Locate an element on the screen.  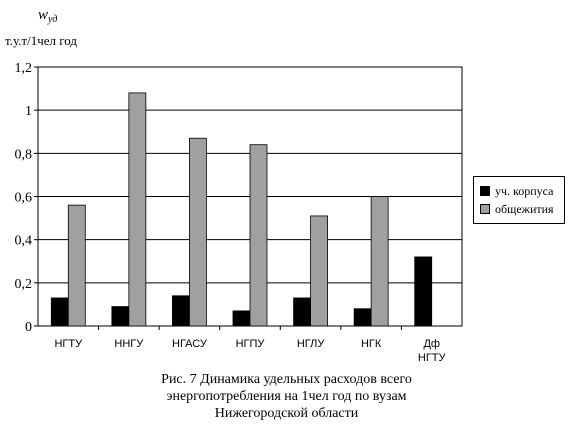
legend-label-series-1: уч. корпуса is located at coordinates (524, 190).